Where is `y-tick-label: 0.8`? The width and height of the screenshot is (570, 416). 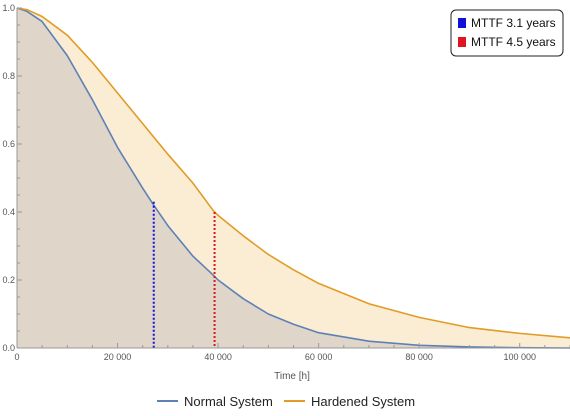
y-tick-label: 0.8 is located at coordinates (8, 76).